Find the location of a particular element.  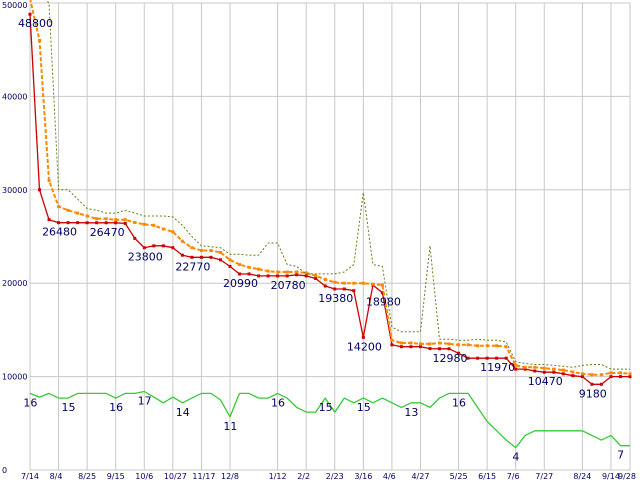

x-tick-label: 12/8 is located at coordinates (230, 476).